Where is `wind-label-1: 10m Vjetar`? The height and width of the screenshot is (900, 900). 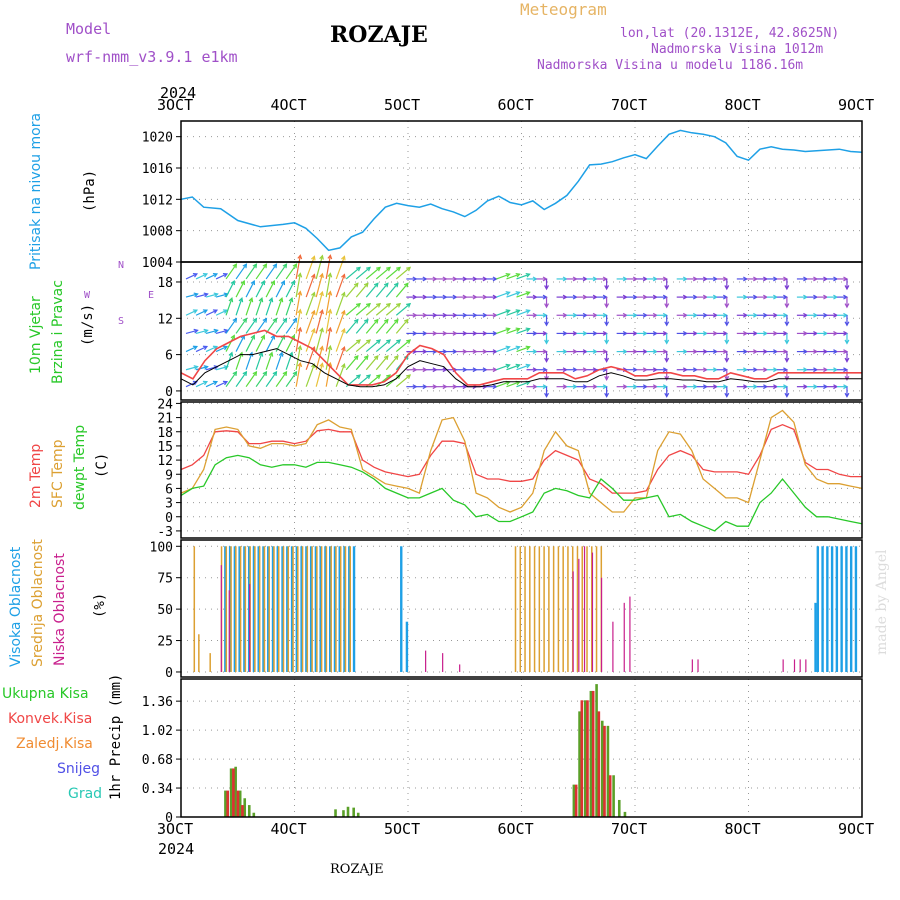
wind-label-1: 10m Vjetar is located at coordinates (36, 335).